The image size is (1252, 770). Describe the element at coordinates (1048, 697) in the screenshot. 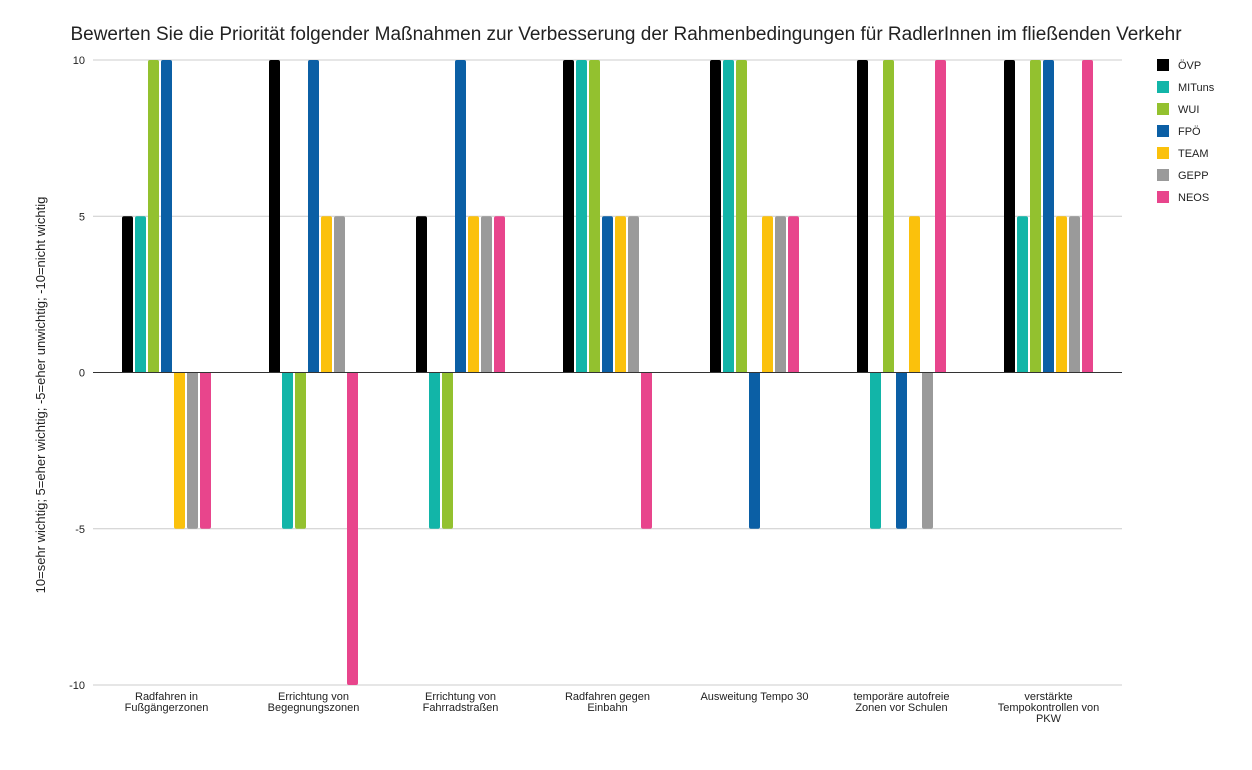

I see `x-category-label: verstärkte` at that location.